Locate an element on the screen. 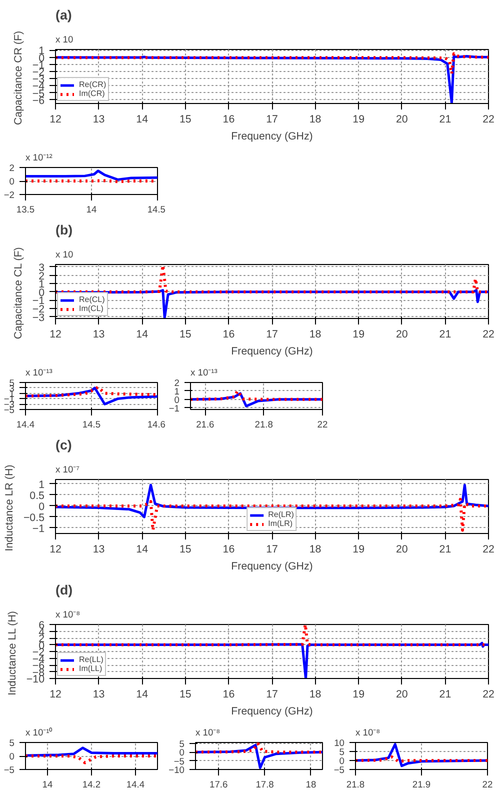  y-tick-label: 2 is located at coordinates (12, 168).